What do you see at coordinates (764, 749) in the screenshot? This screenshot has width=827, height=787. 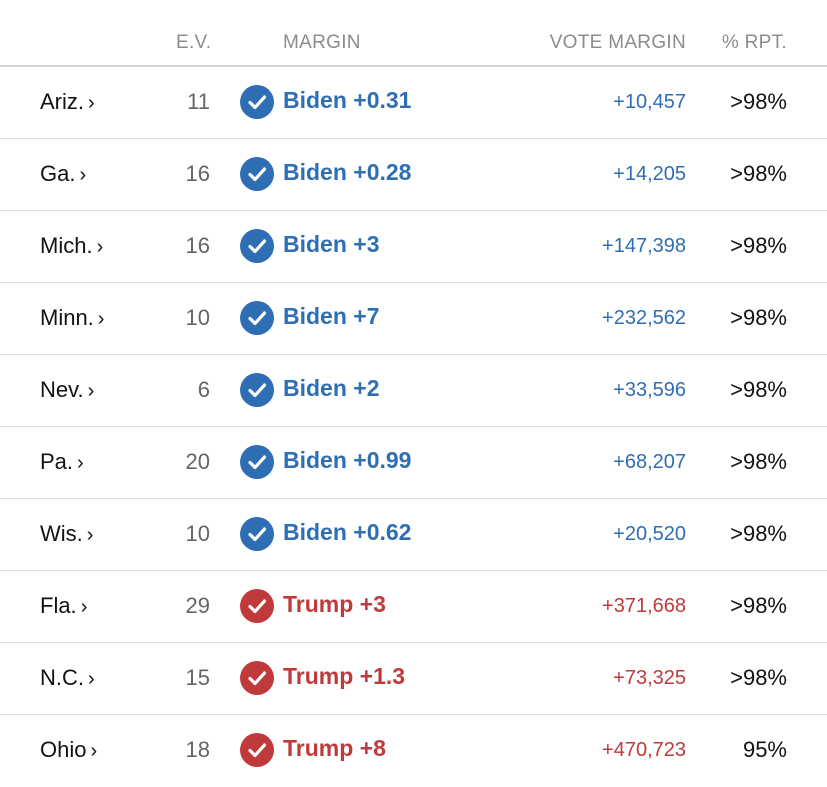 I see `pct-reporting: 95%` at bounding box center [764, 749].